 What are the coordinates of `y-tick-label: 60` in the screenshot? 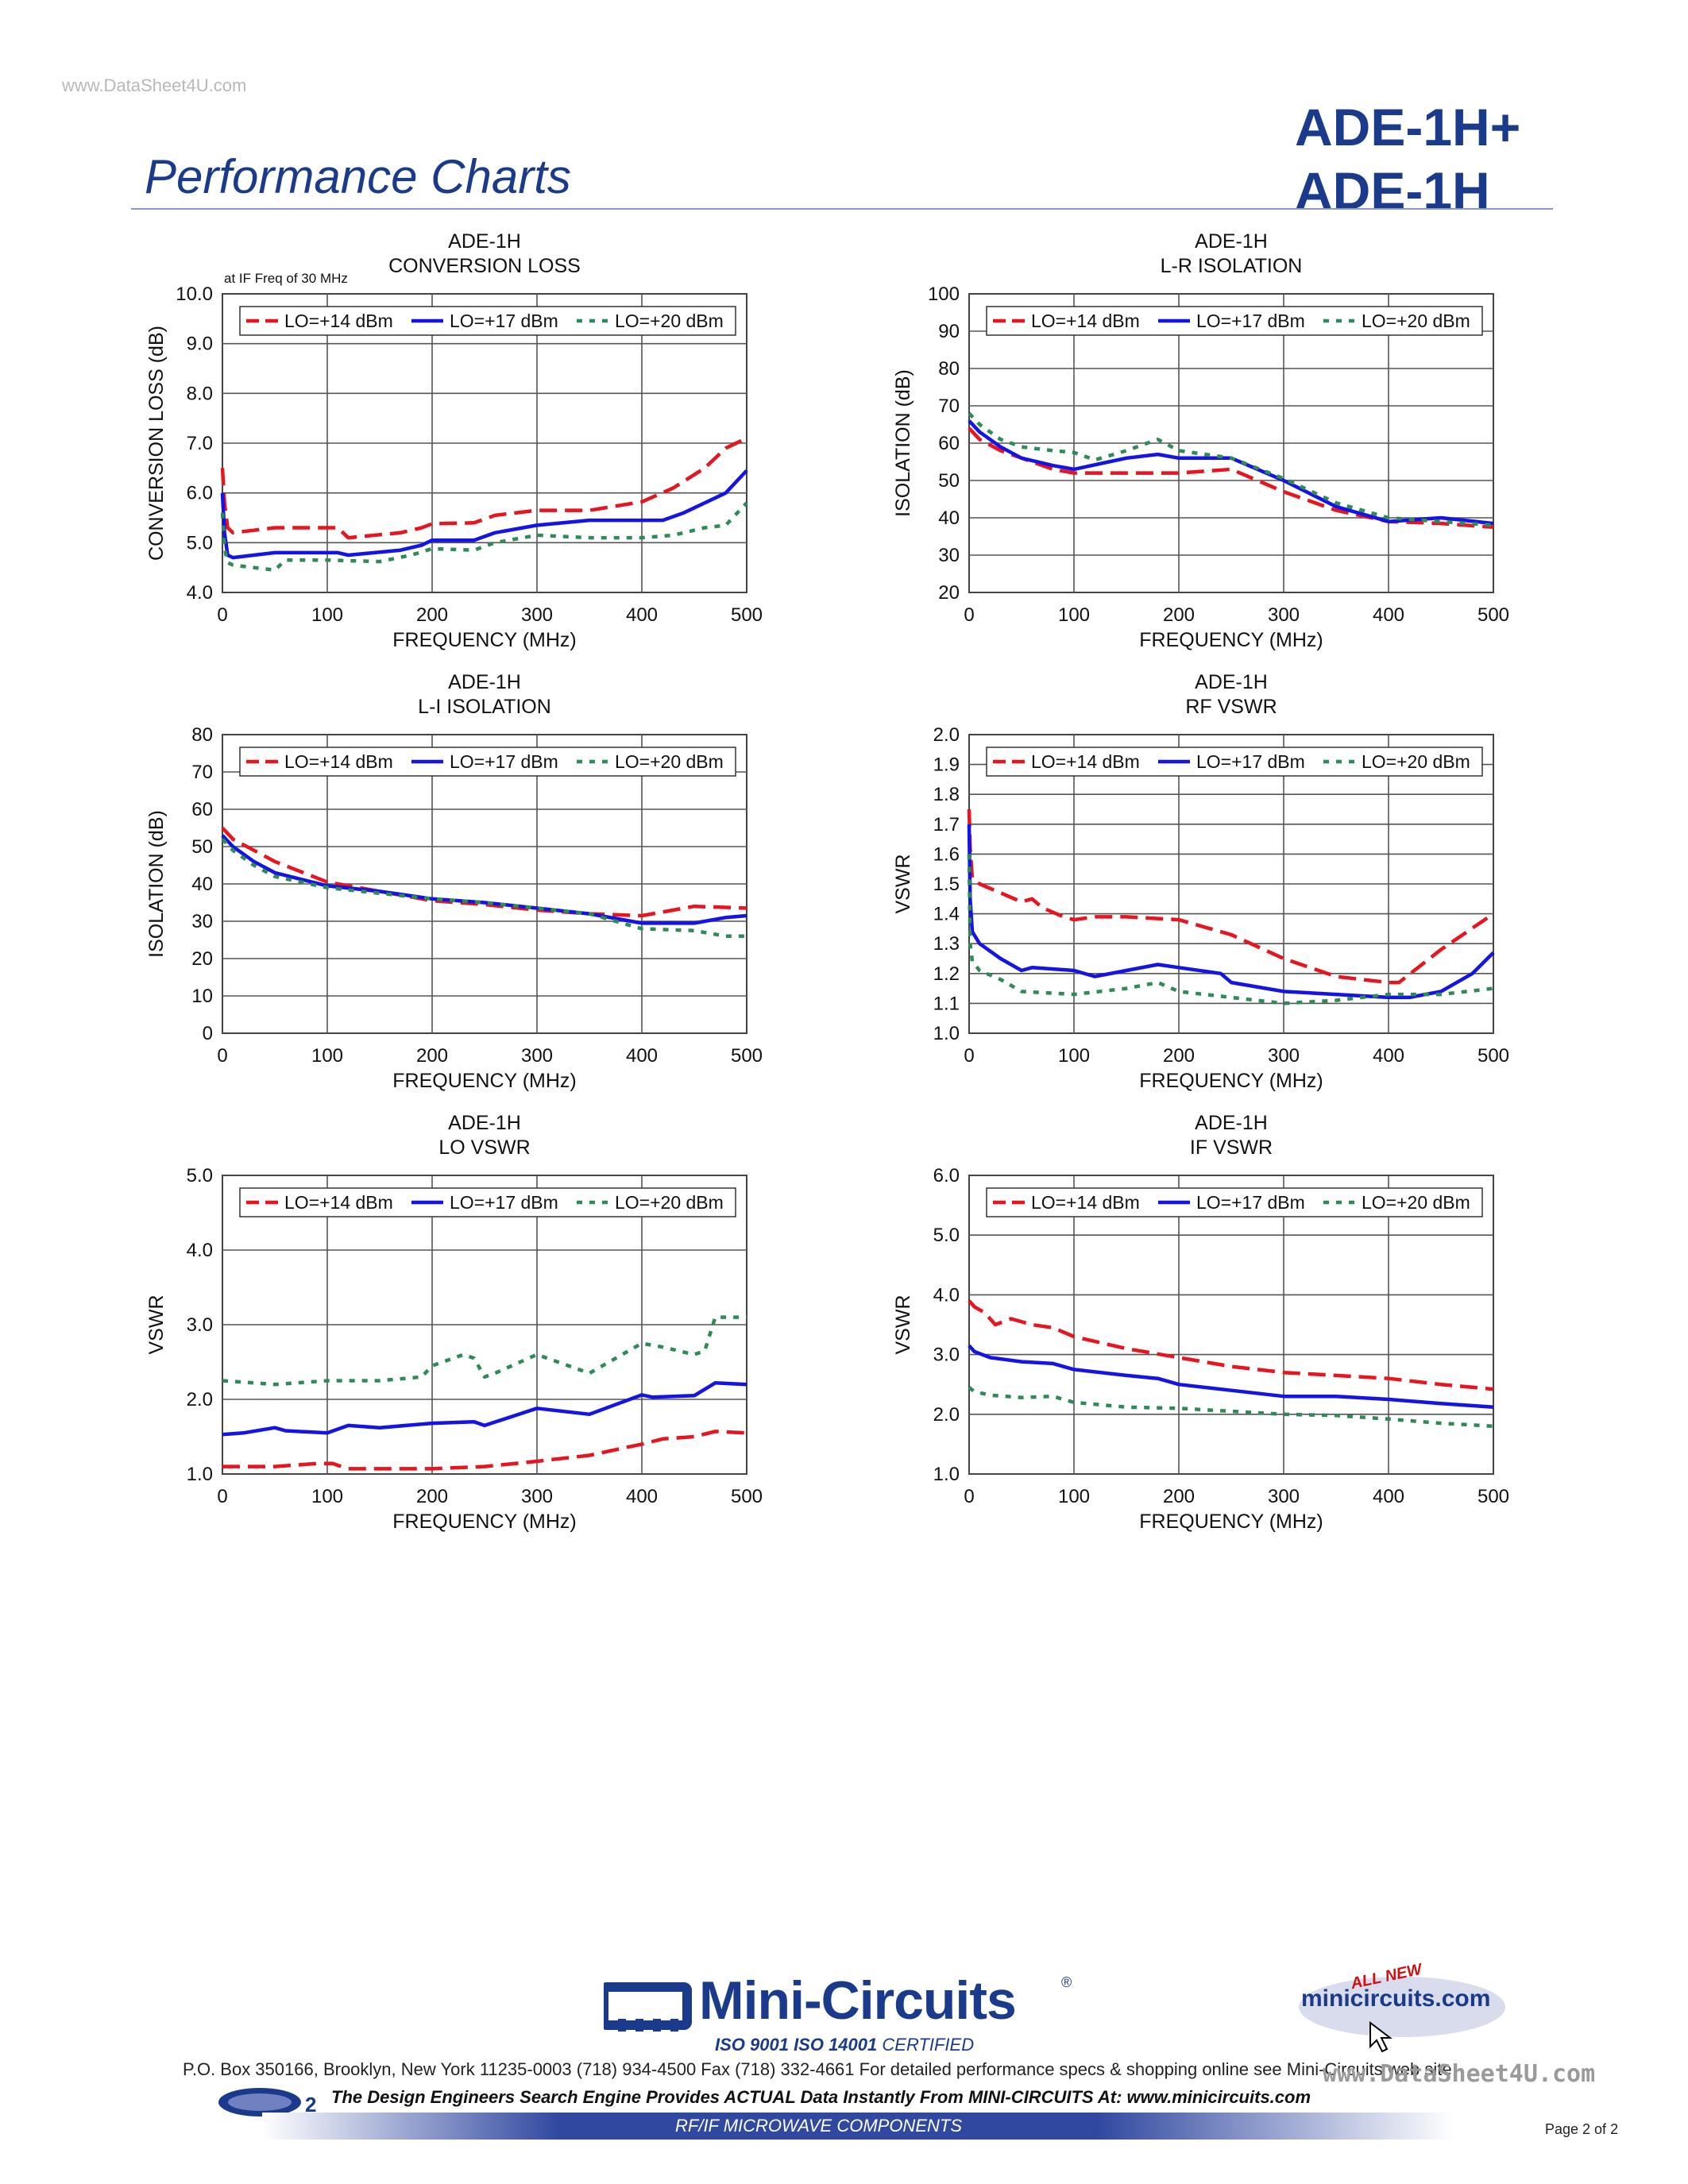 It's located at (949, 444).